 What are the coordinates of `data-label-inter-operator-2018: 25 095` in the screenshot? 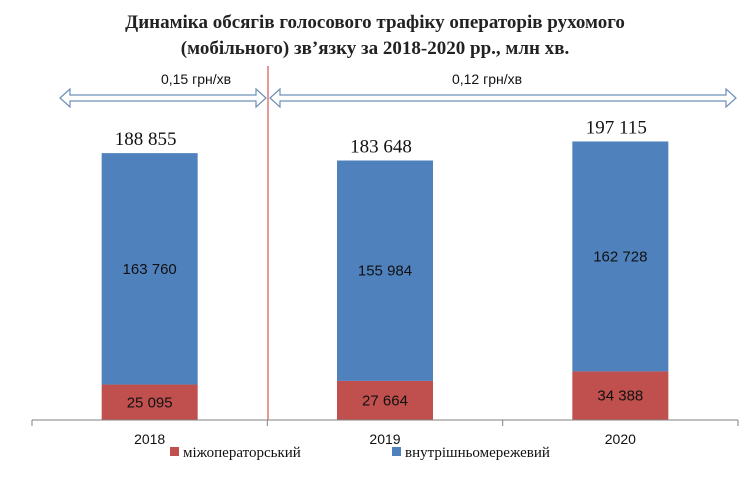 It's located at (150, 402).